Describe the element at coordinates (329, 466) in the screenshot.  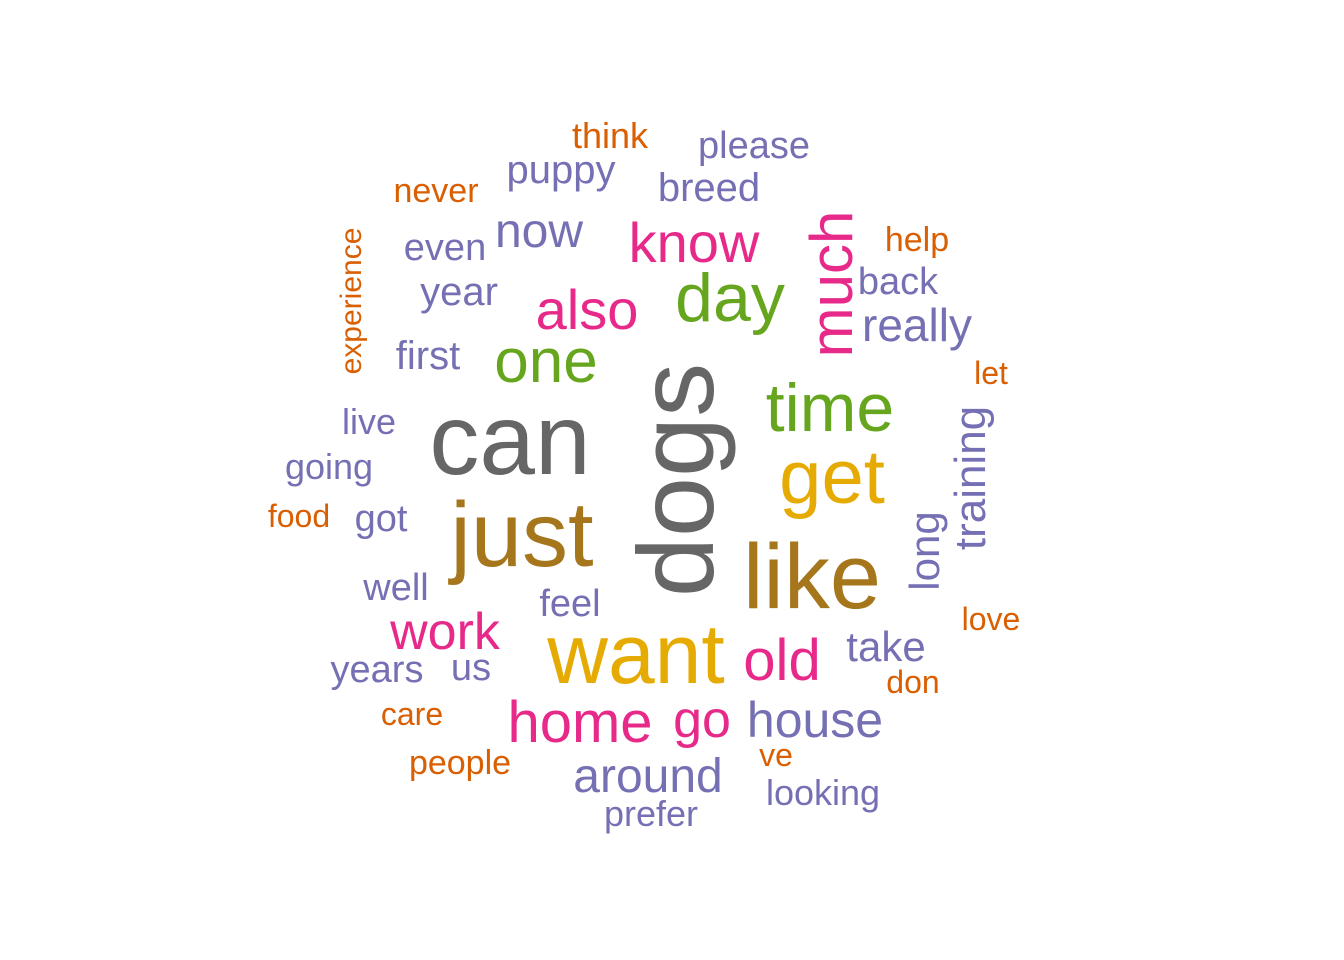
I see `word-going: going` at that location.